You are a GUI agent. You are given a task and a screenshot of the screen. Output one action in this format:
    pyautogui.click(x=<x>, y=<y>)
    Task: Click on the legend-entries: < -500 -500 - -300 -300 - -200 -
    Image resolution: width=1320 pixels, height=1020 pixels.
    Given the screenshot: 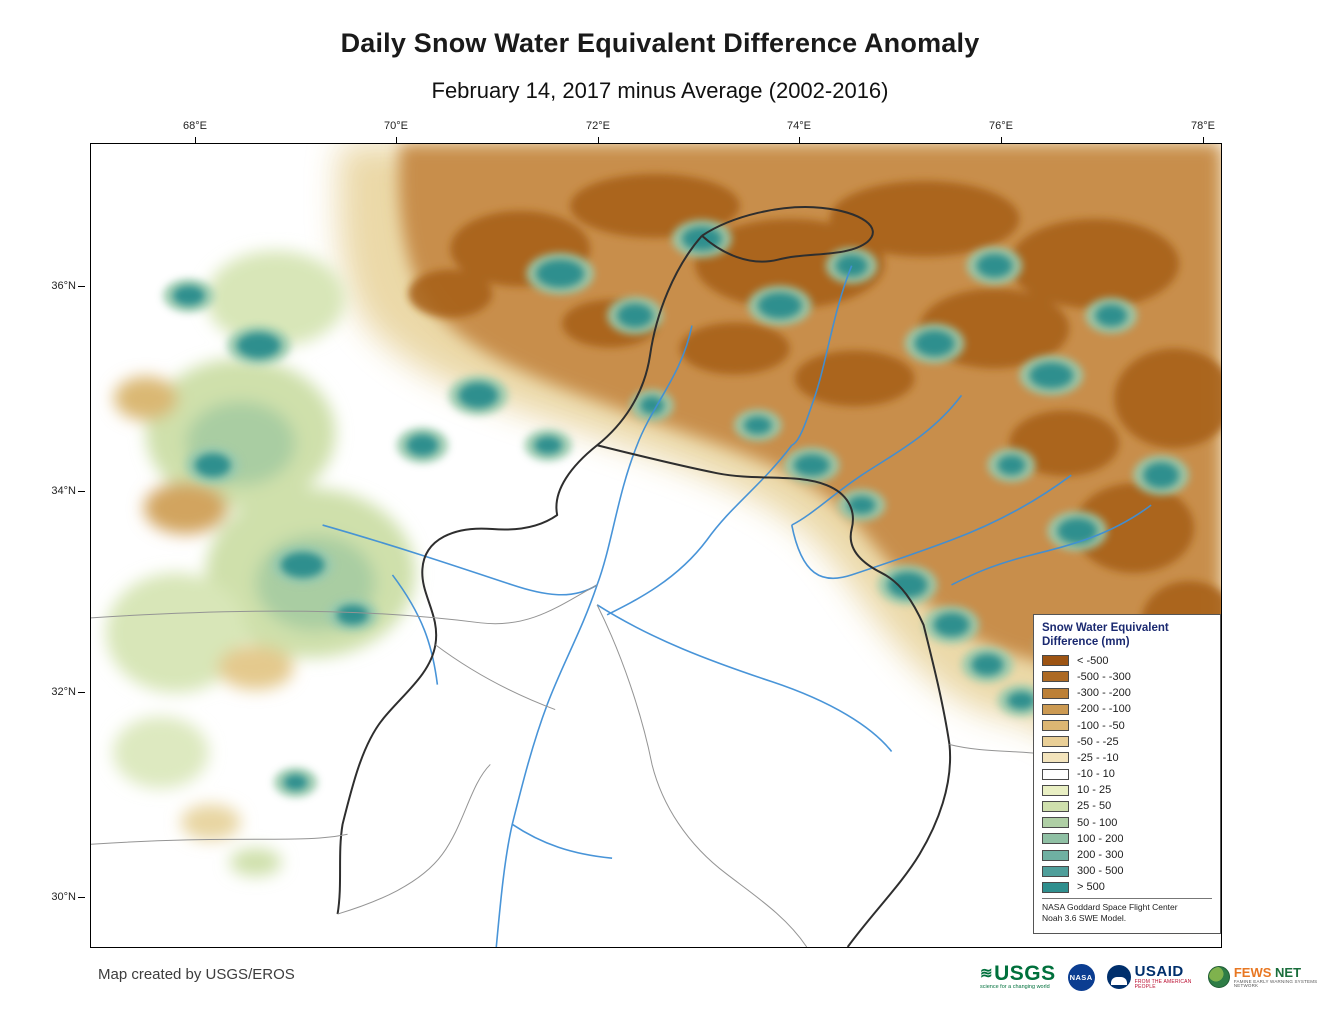 What is the action you would take?
    pyautogui.click(x=1127, y=774)
    